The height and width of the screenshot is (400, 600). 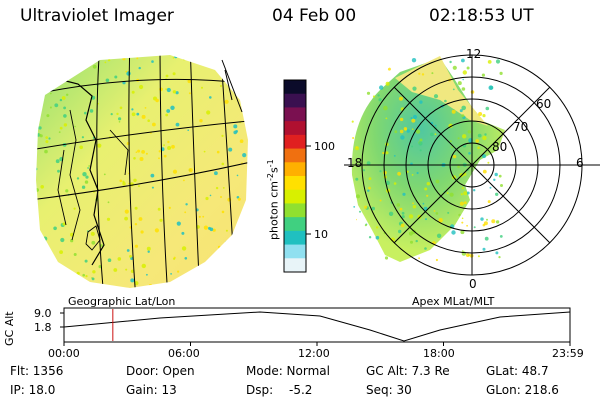 I want to click on orbit-ylabel: GC Alt, so click(x=9, y=328).